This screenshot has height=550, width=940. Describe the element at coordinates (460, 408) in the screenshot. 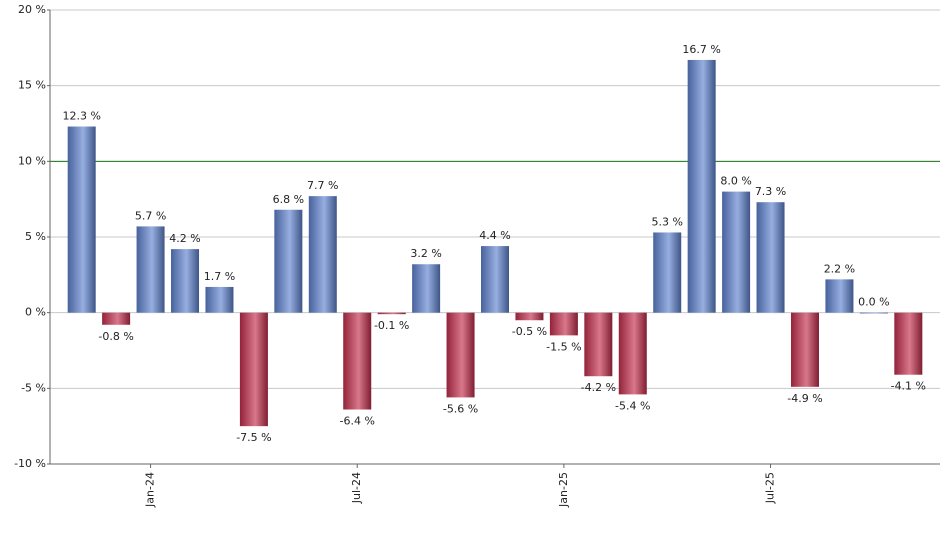

I see `value-label: -5.6 %` at that location.